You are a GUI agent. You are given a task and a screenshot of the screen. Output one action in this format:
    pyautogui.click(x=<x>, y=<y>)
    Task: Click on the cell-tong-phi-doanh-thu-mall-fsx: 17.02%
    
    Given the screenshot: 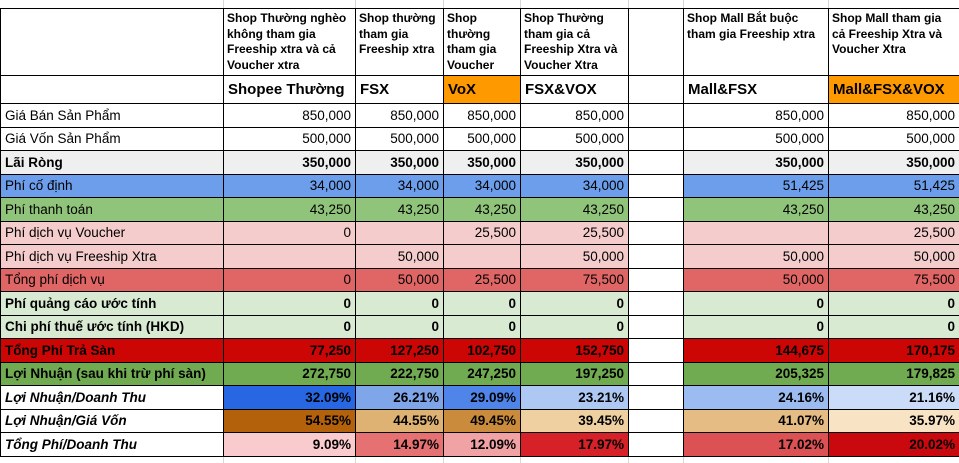 What is the action you would take?
    pyautogui.click(x=756, y=445)
    